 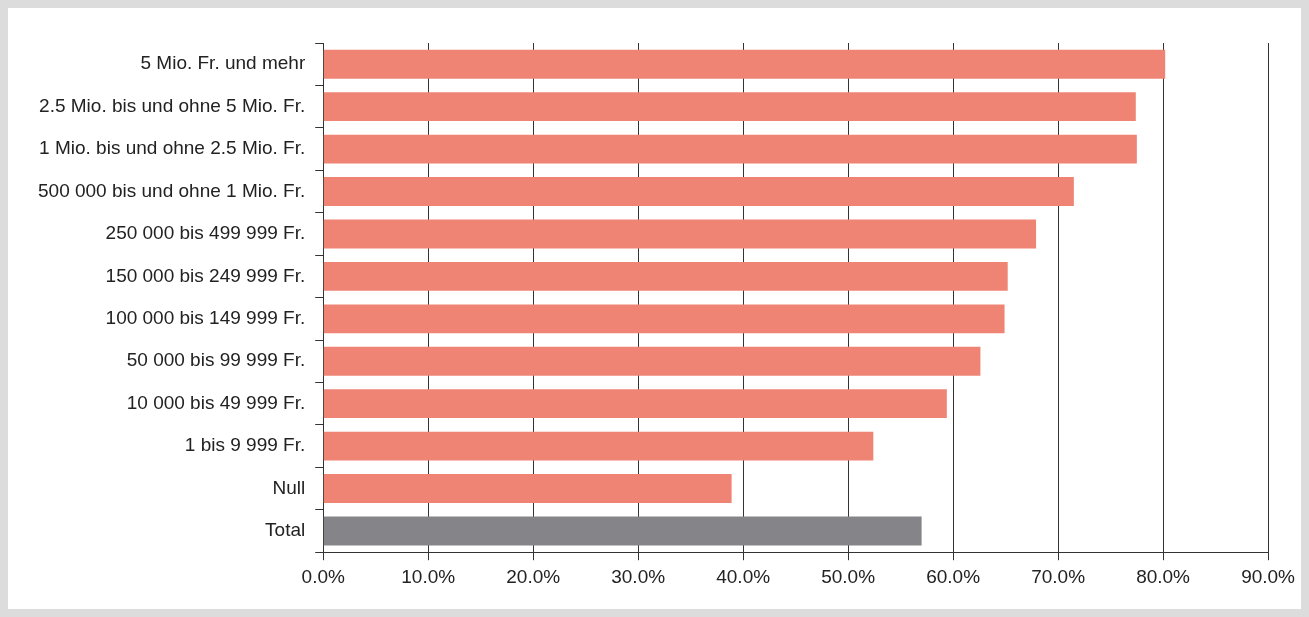 I want to click on y-tick-label: 1 Mio. bis und ohne 2.5 Mio. Fr., so click(x=172, y=148).